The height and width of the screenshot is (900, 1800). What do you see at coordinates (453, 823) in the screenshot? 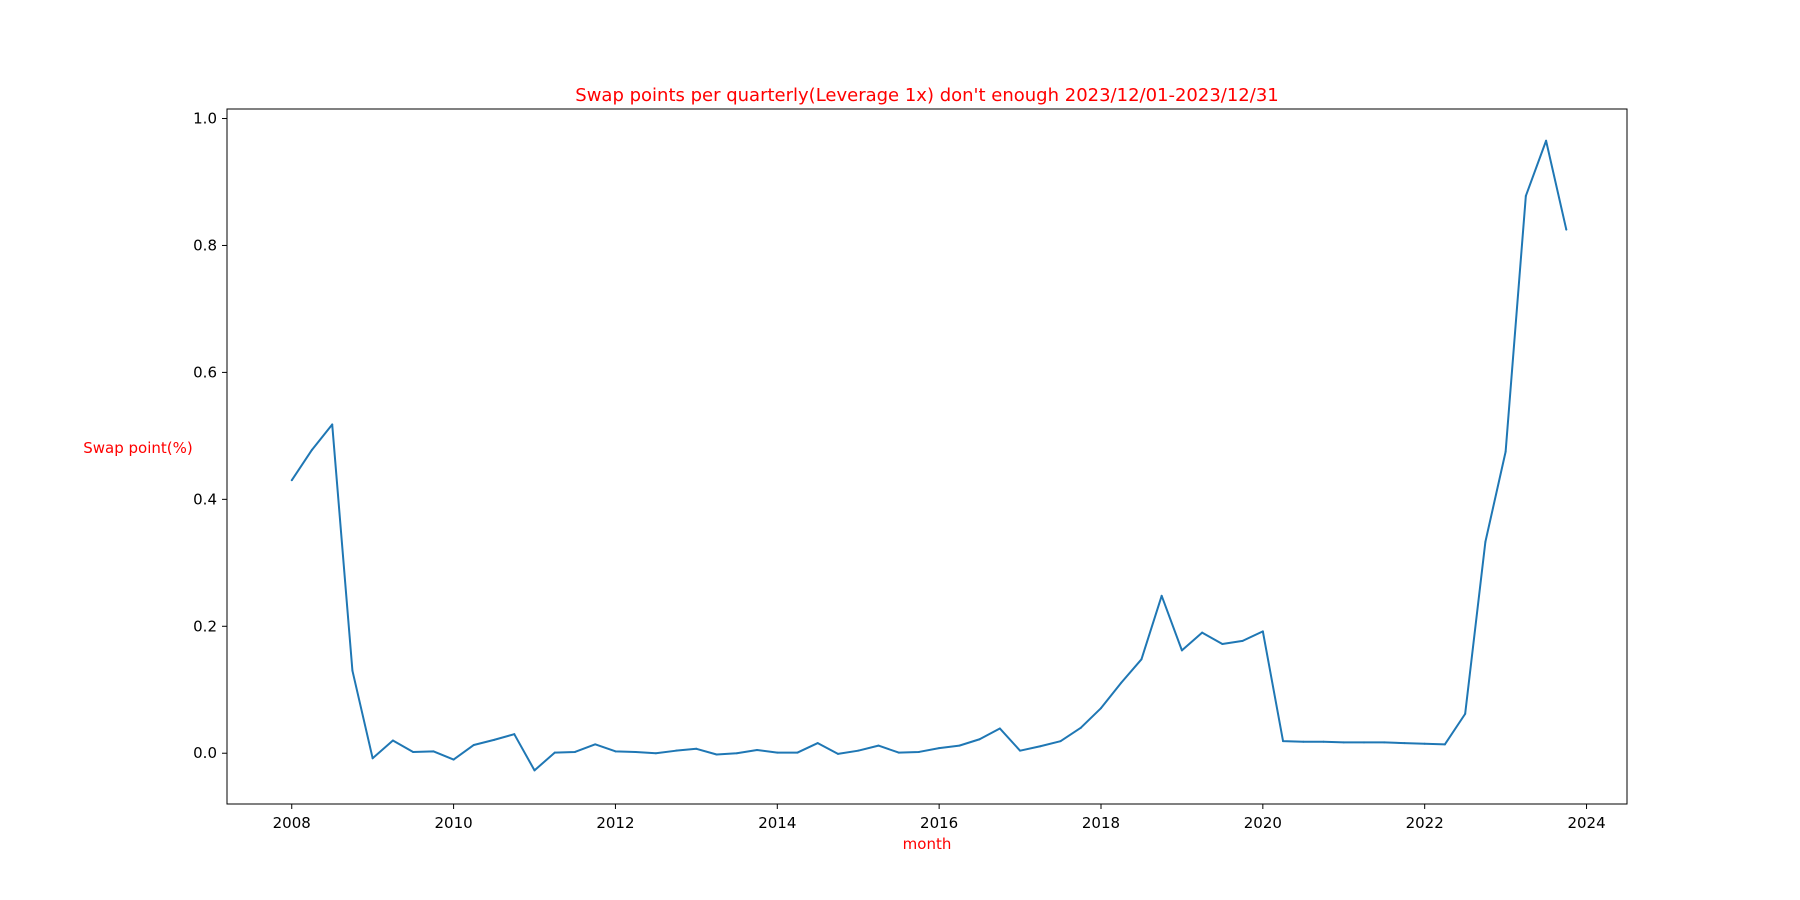
I see `x-tick-label: 2010` at bounding box center [453, 823].